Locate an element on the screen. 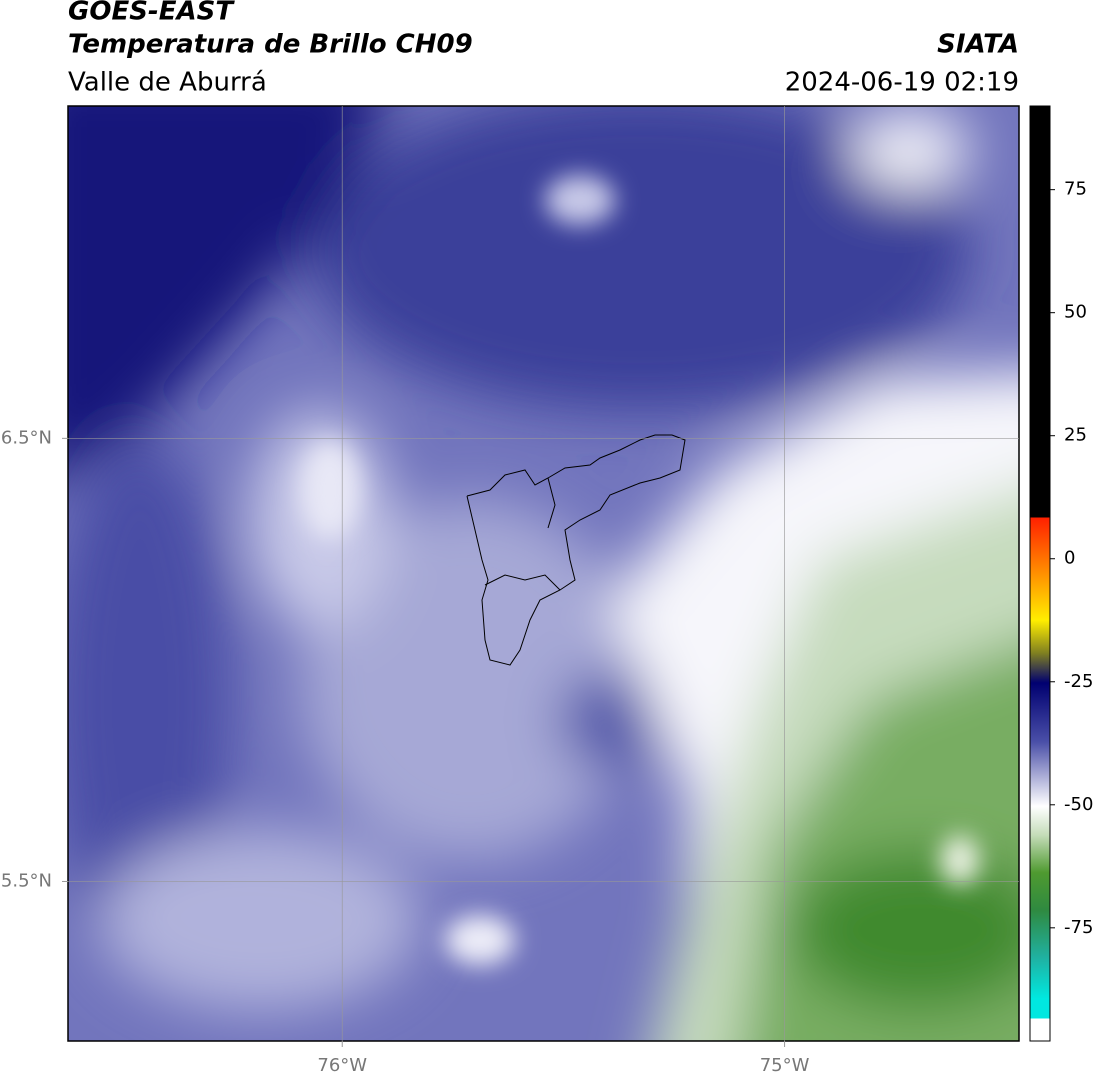 The width and height of the screenshot is (1094, 1078). colorbar-tick-label: -75 is located at coordinates (1078, 927).